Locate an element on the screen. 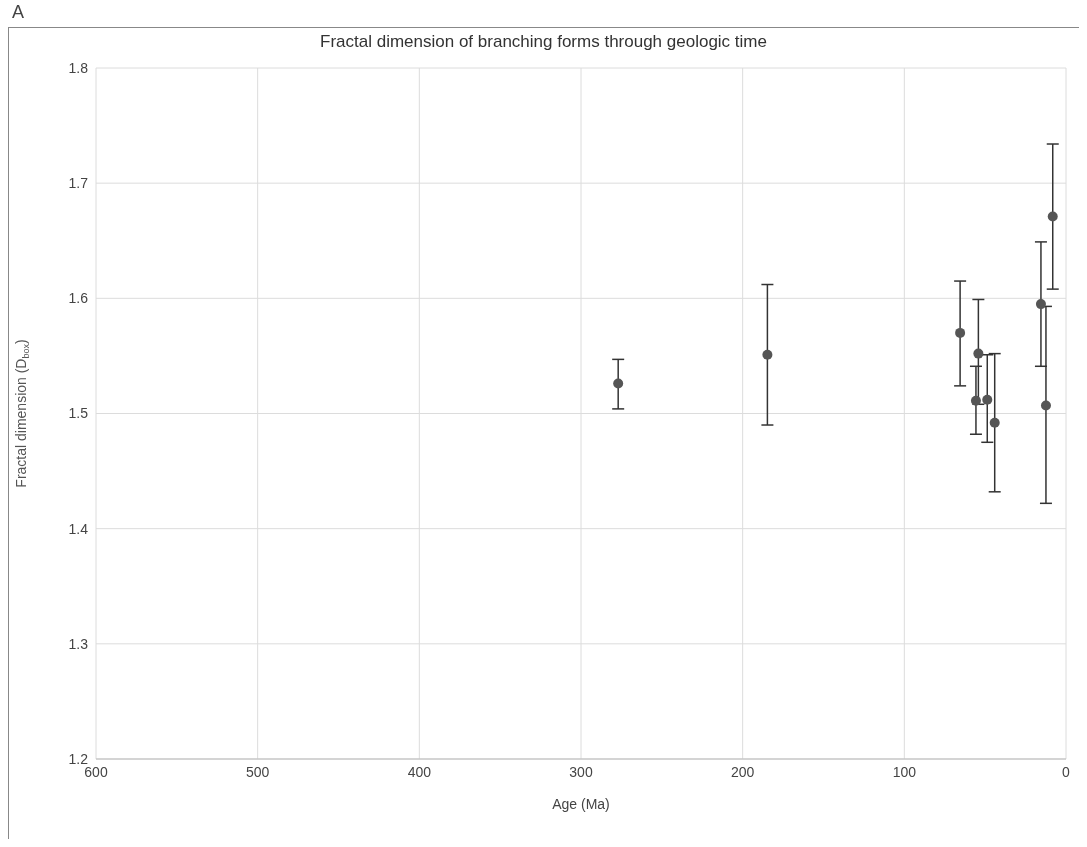  x-tick-label: 0 is located at coordinates (1066, 771).